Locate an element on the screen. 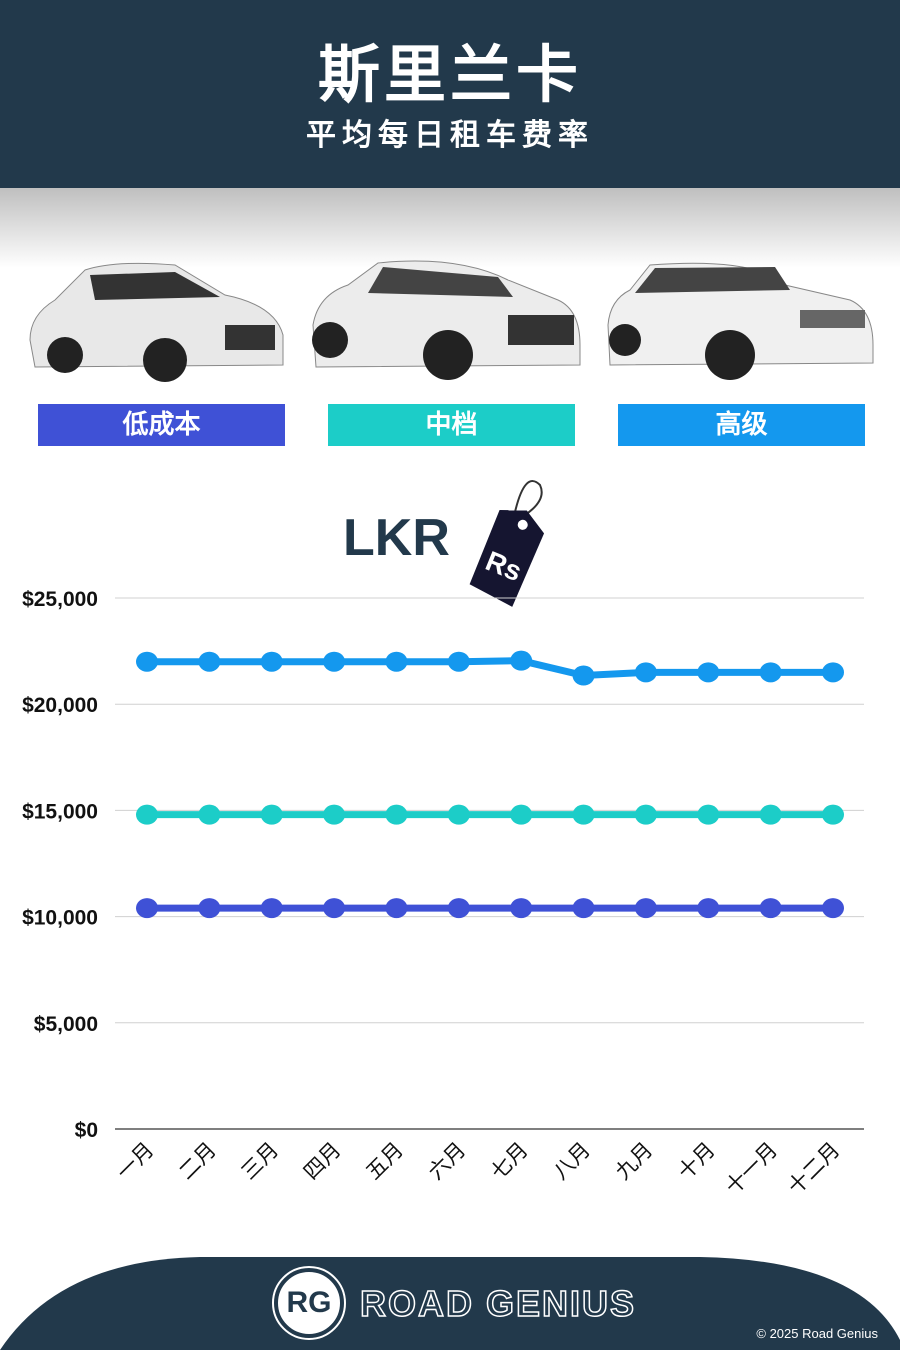 The image size is (900, 1350). y-tick-label: $0 is located at coordinates (86, 1130).